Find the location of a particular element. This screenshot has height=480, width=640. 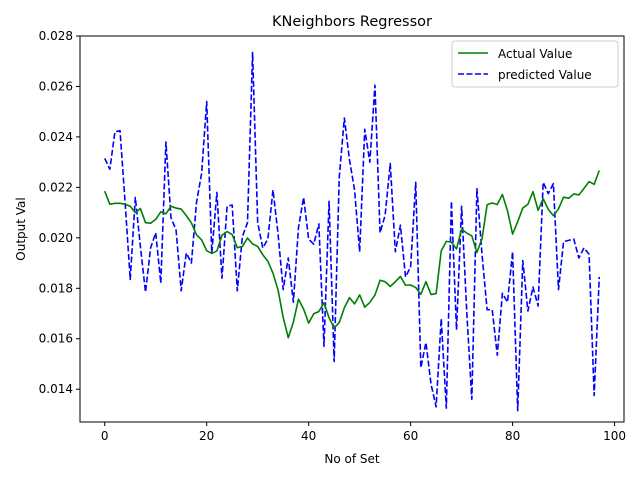

chart-title: KNeighbors Regressor is located at coordinates (352, 22).